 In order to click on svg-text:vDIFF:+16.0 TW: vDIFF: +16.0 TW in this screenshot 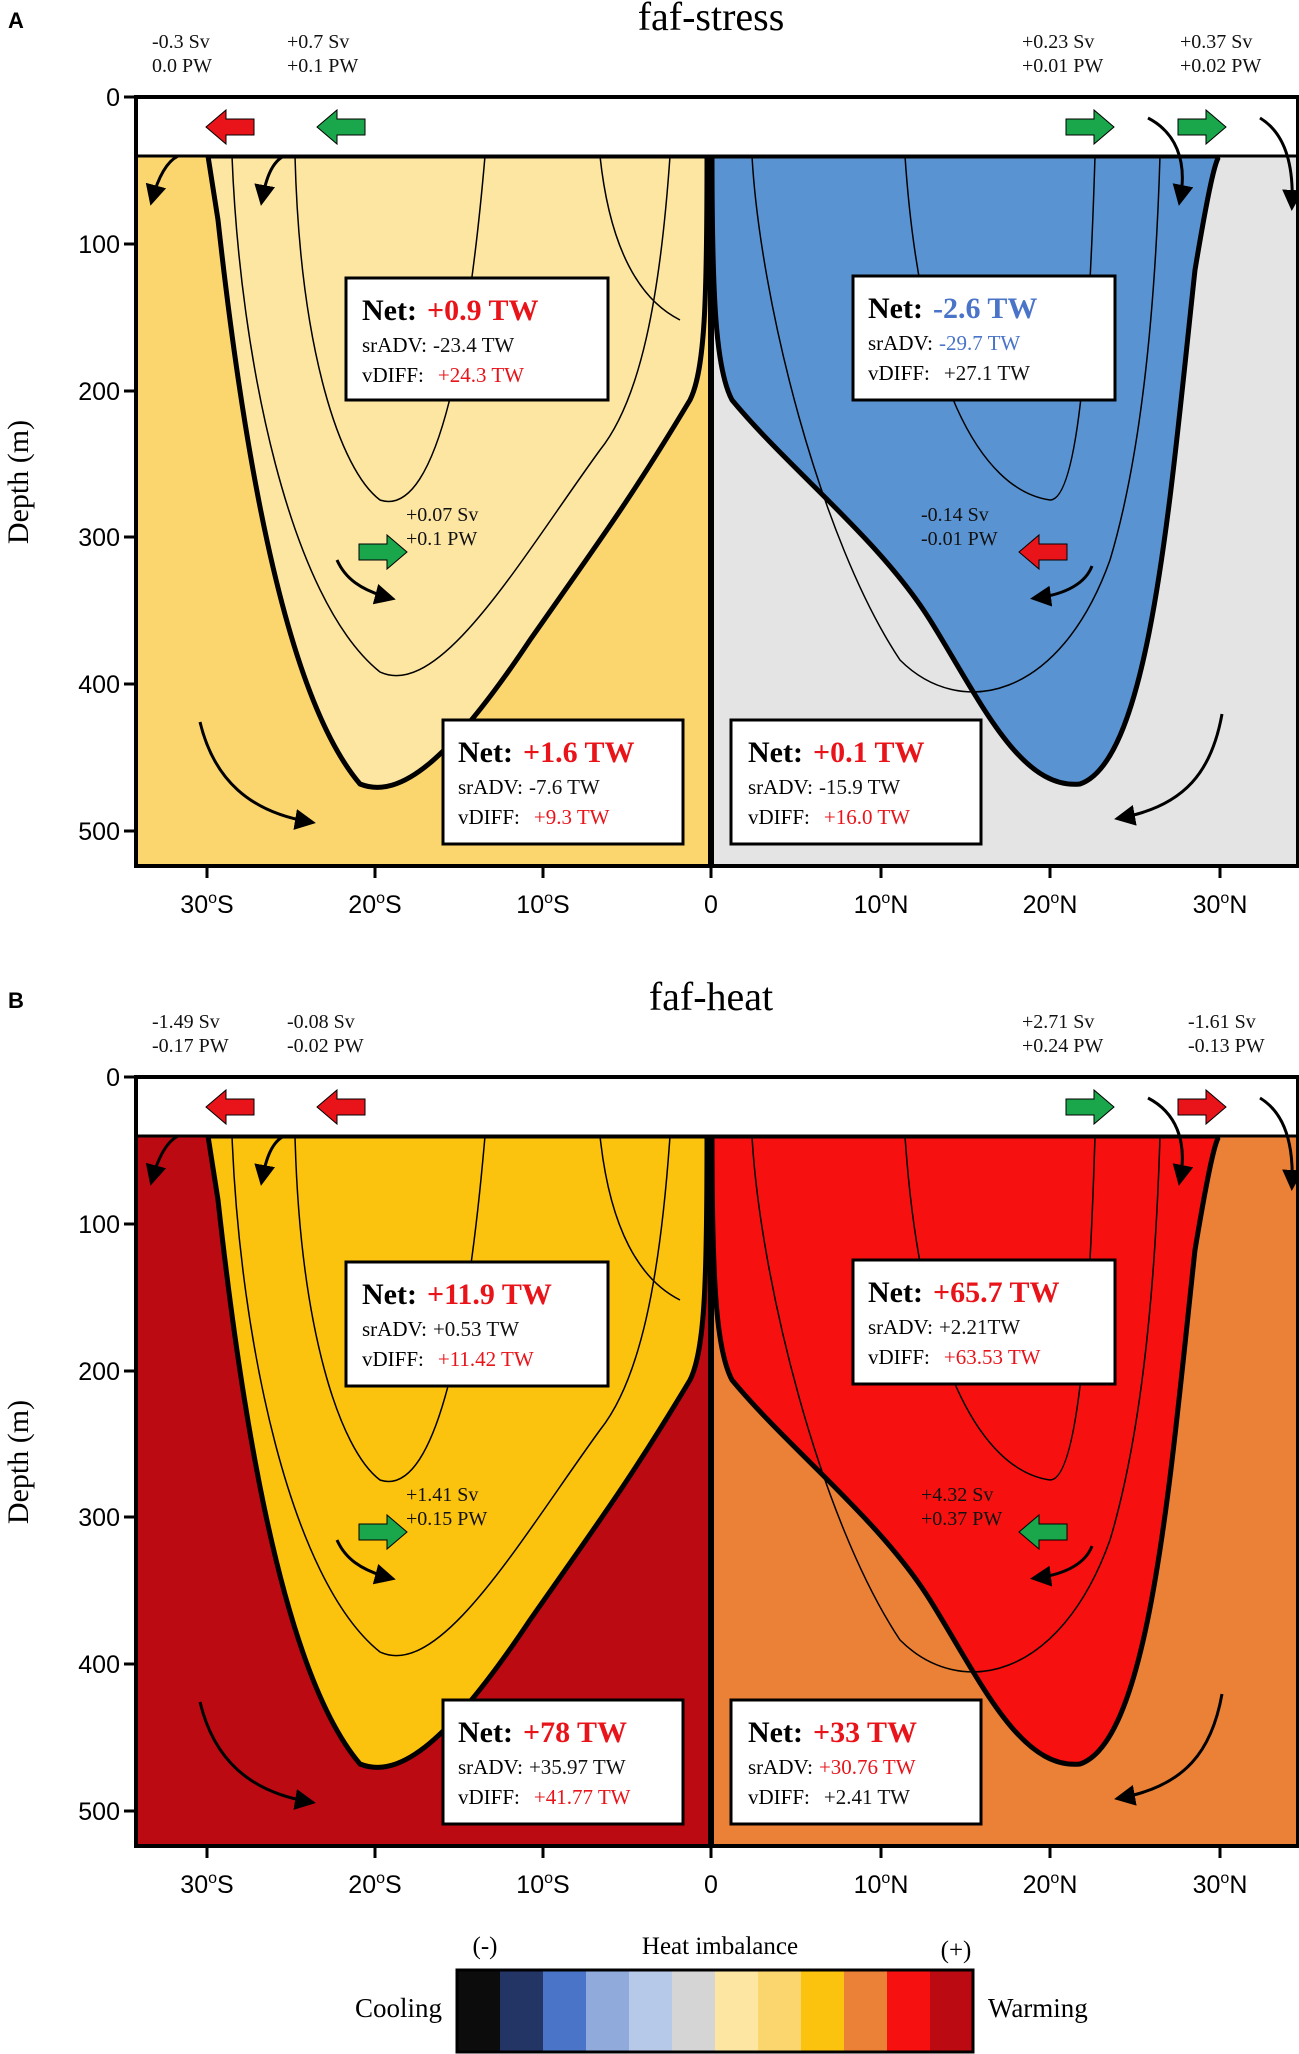, I will do `click(829, 817)`.